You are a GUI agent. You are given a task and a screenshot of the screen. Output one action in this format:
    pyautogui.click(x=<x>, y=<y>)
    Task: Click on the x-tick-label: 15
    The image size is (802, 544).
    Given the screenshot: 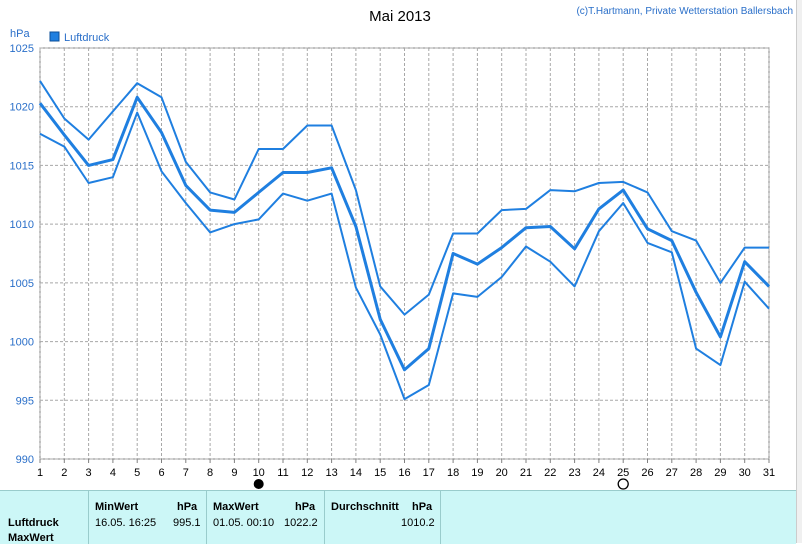 What is the action you would take?
    pyautogui.click(x=380, y=473)
    